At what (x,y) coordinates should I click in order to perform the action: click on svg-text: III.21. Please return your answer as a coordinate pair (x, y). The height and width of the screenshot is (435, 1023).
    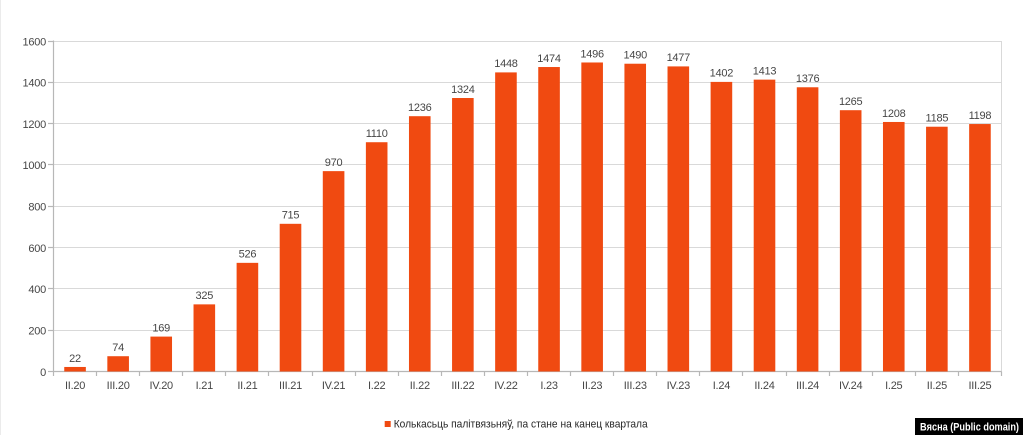
    Looking at the image, I should click on (290, 386).